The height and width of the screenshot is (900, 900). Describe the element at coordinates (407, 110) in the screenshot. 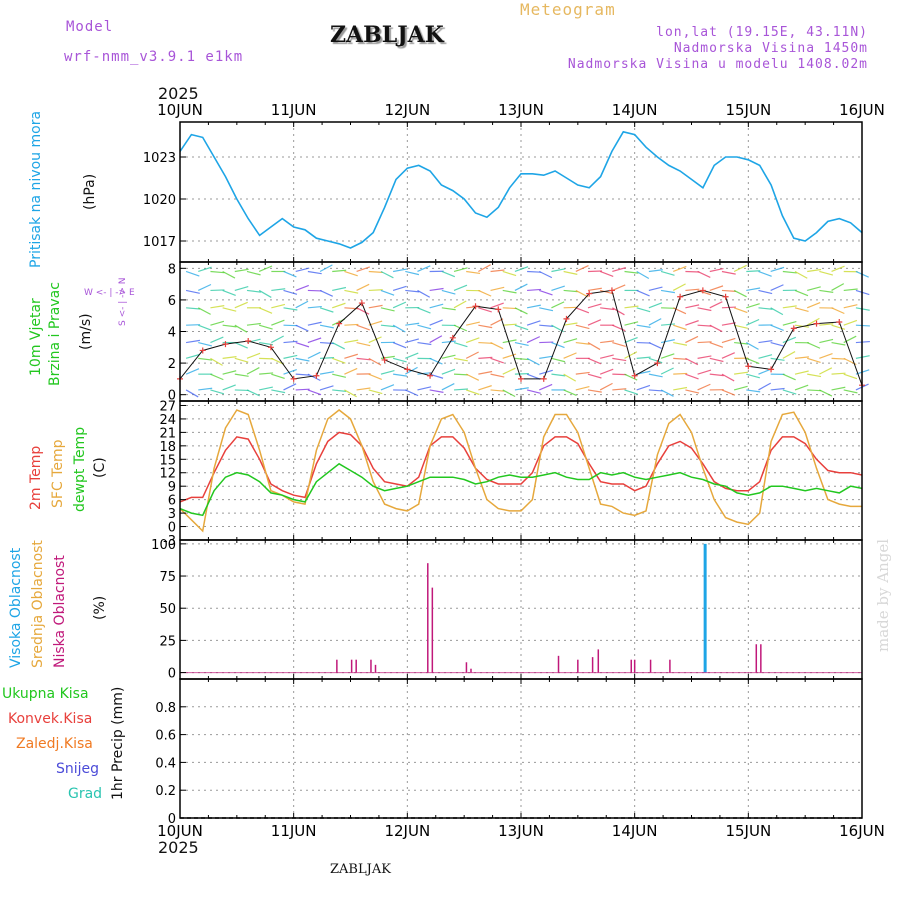

I see `date-label-top: 12JUN` at that location.